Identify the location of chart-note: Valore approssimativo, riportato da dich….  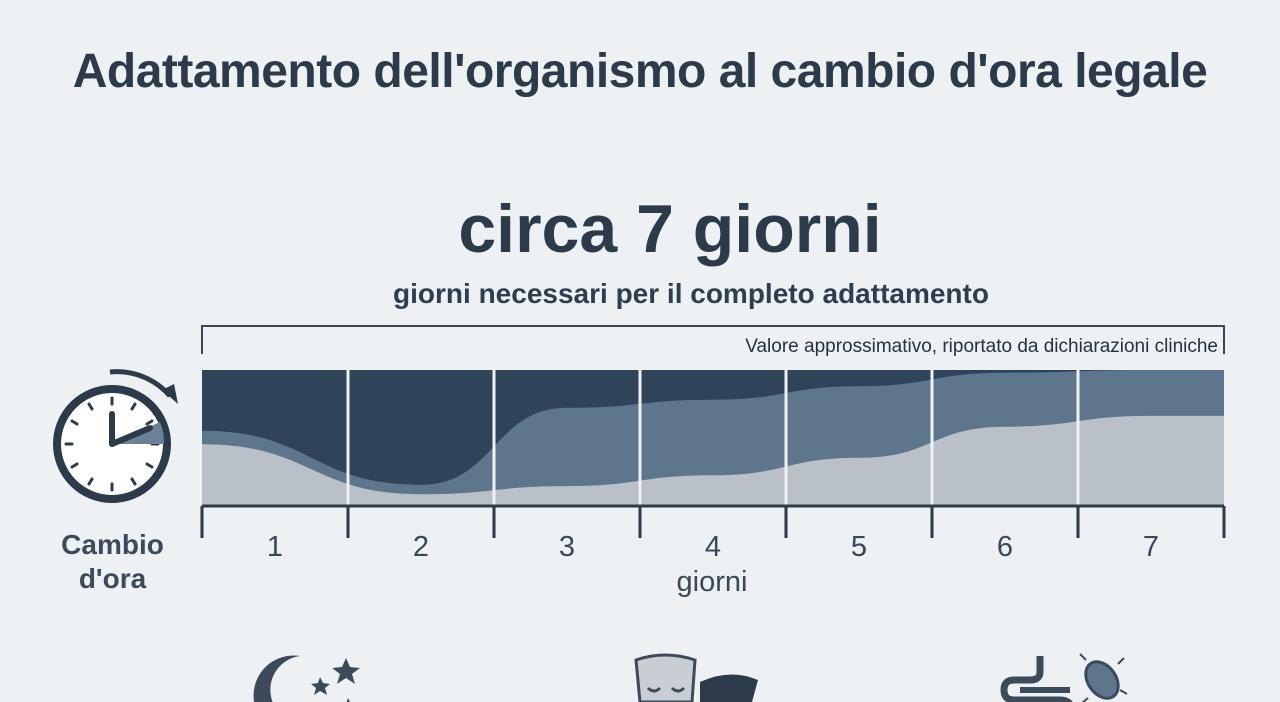
(981, 346).